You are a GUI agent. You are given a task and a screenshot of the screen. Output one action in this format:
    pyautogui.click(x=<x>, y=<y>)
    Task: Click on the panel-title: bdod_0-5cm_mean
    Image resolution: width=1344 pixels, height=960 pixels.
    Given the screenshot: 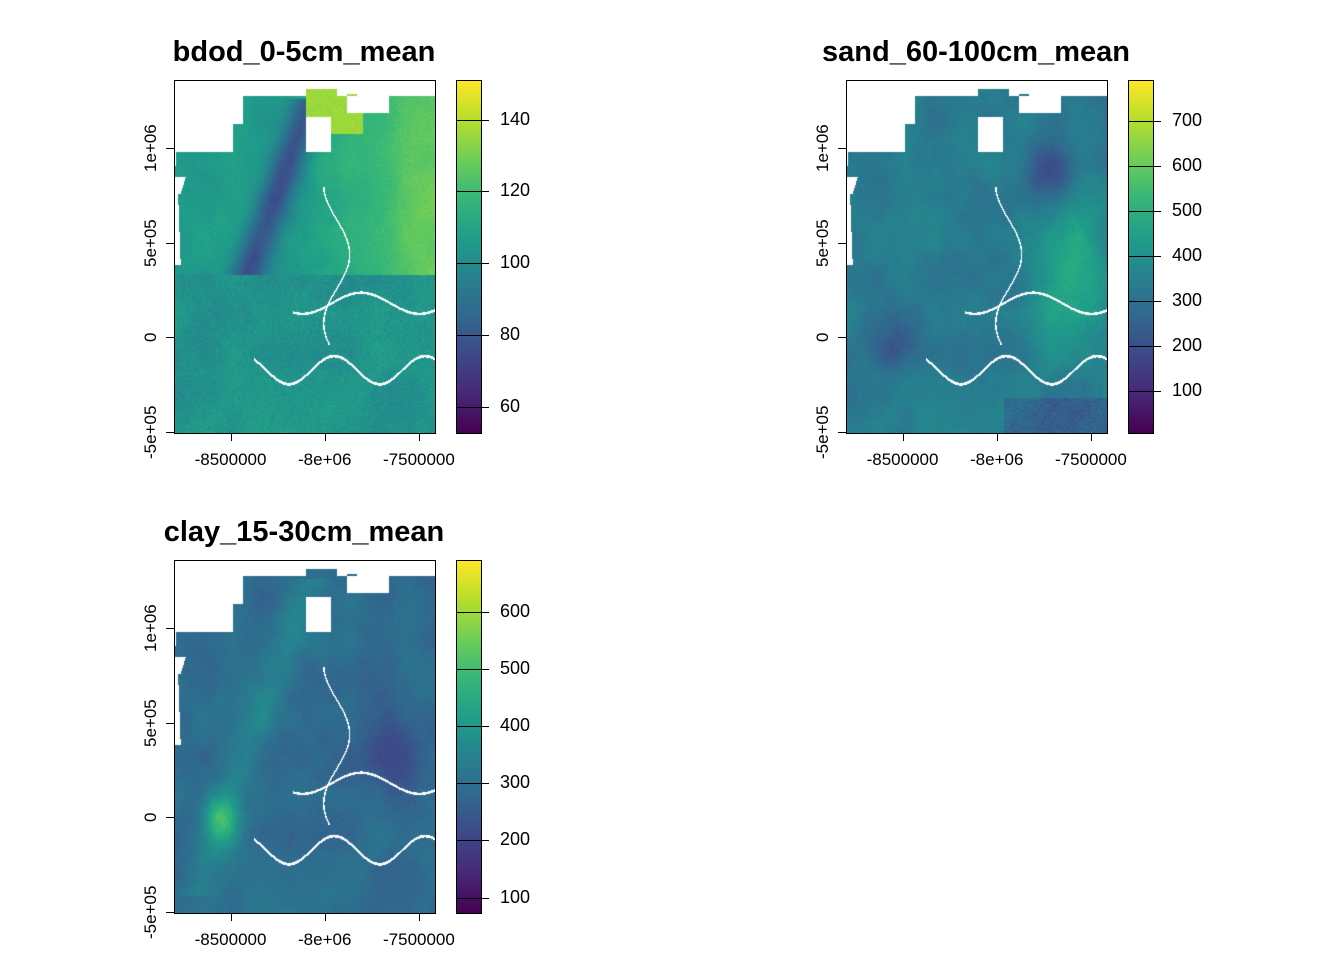 What is the action you would take?
    pyautogui.click(x=304, y=52)
    